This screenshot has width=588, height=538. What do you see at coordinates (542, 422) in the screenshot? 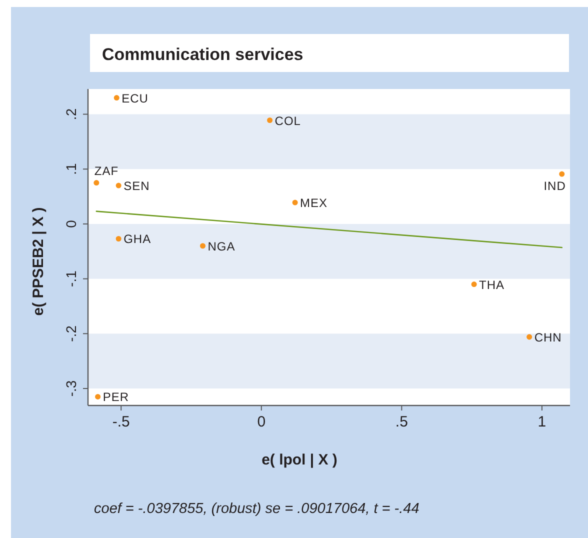
I see `x-tick-label: 1` at bounding box center [542, 422].